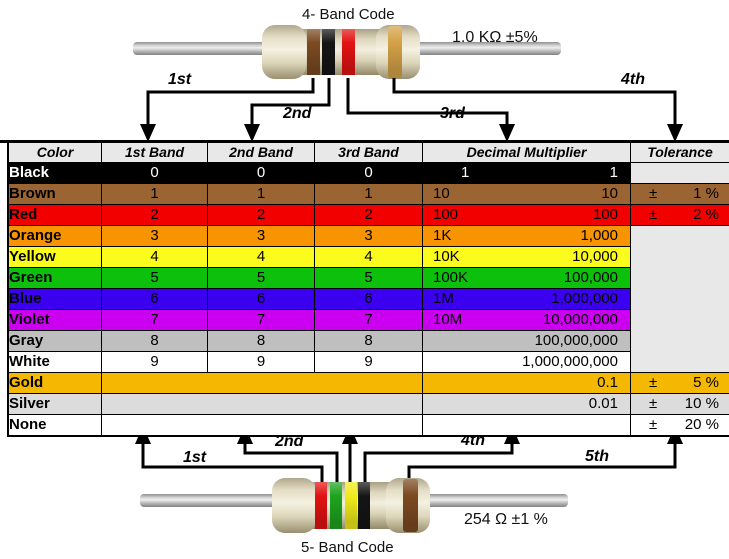 Image resolution: width=729 pixels, height=559 pixels. What do you see at coordinates (261, 194) in the screenshot?
I see `band2-digit: 1` at bounding box center [261, 194].